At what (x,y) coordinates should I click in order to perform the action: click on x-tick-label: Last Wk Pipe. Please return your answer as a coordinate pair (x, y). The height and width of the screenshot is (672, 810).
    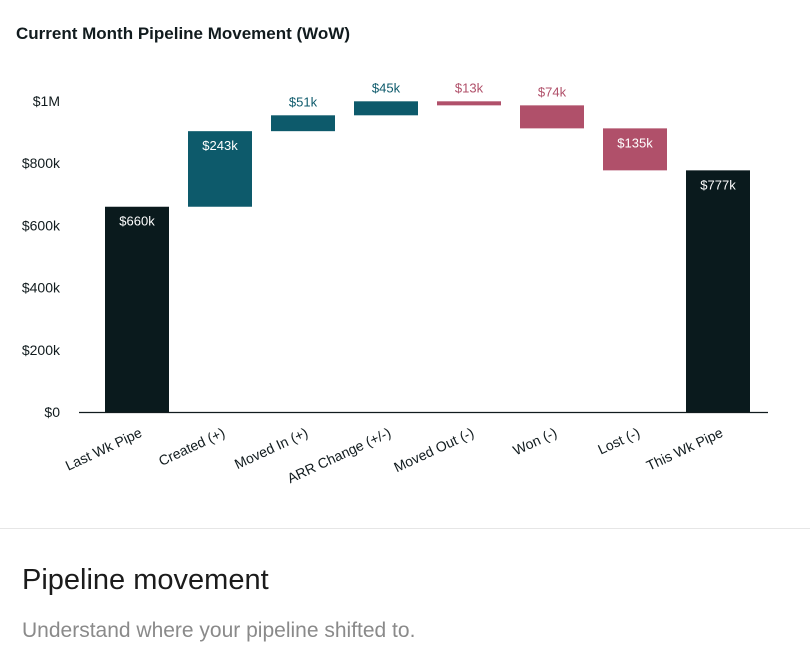
    Looking at the image, I should click on (104, 448).